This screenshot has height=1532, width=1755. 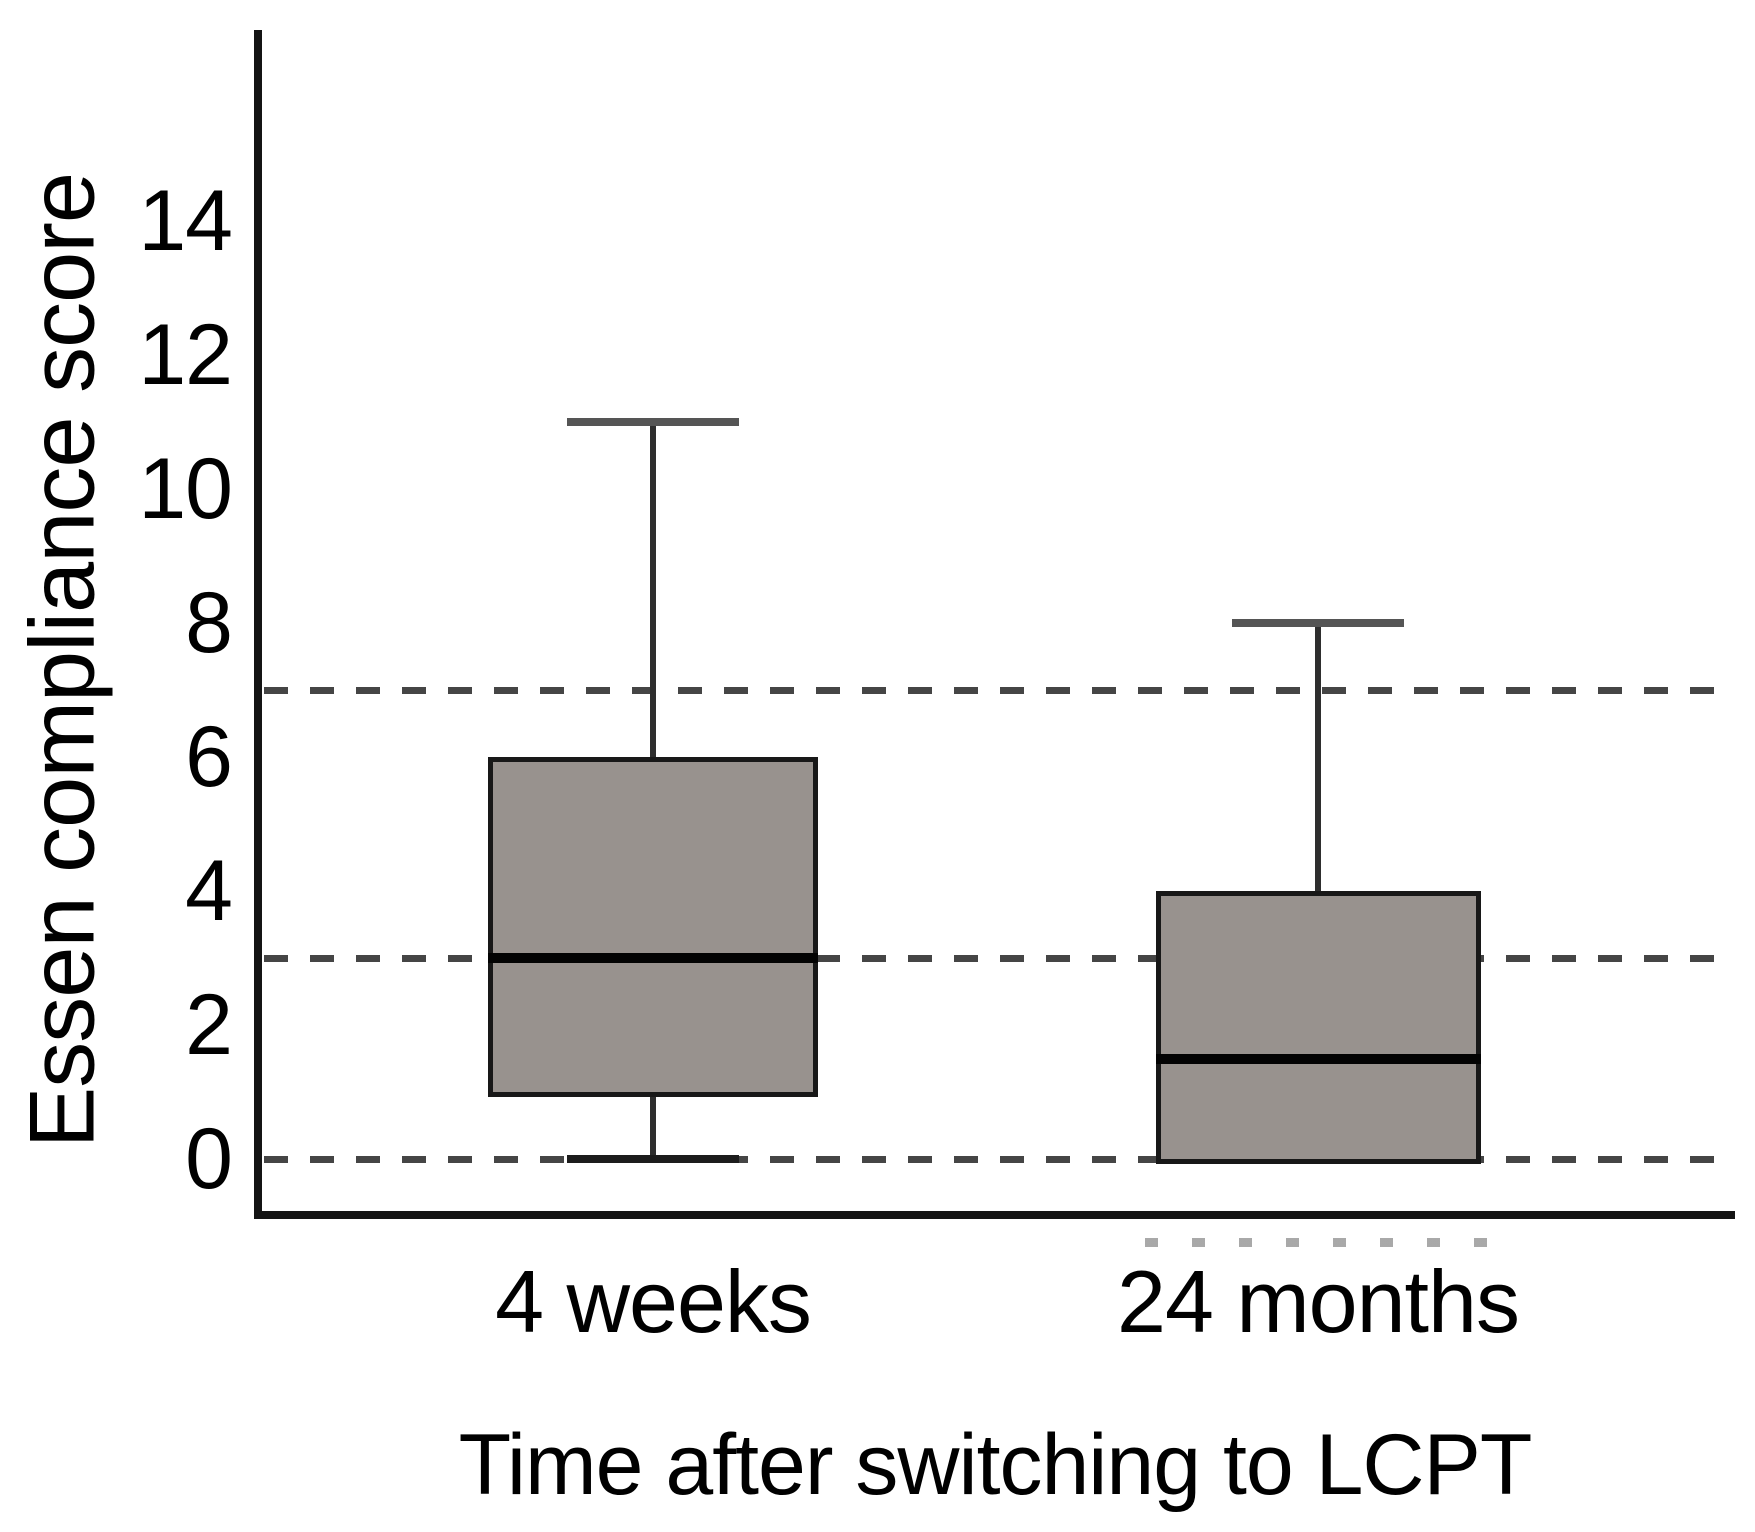 What do you see at coordinates (209, 623) in the screenshot?
I see `y-tick-label: 8` at bounding box center [209, 623].